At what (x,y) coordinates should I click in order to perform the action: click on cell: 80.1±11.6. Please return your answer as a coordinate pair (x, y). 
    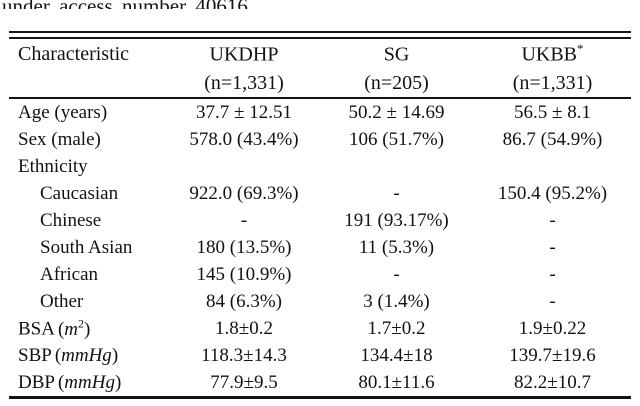
    Looking at the image, I should click on (396, 382).